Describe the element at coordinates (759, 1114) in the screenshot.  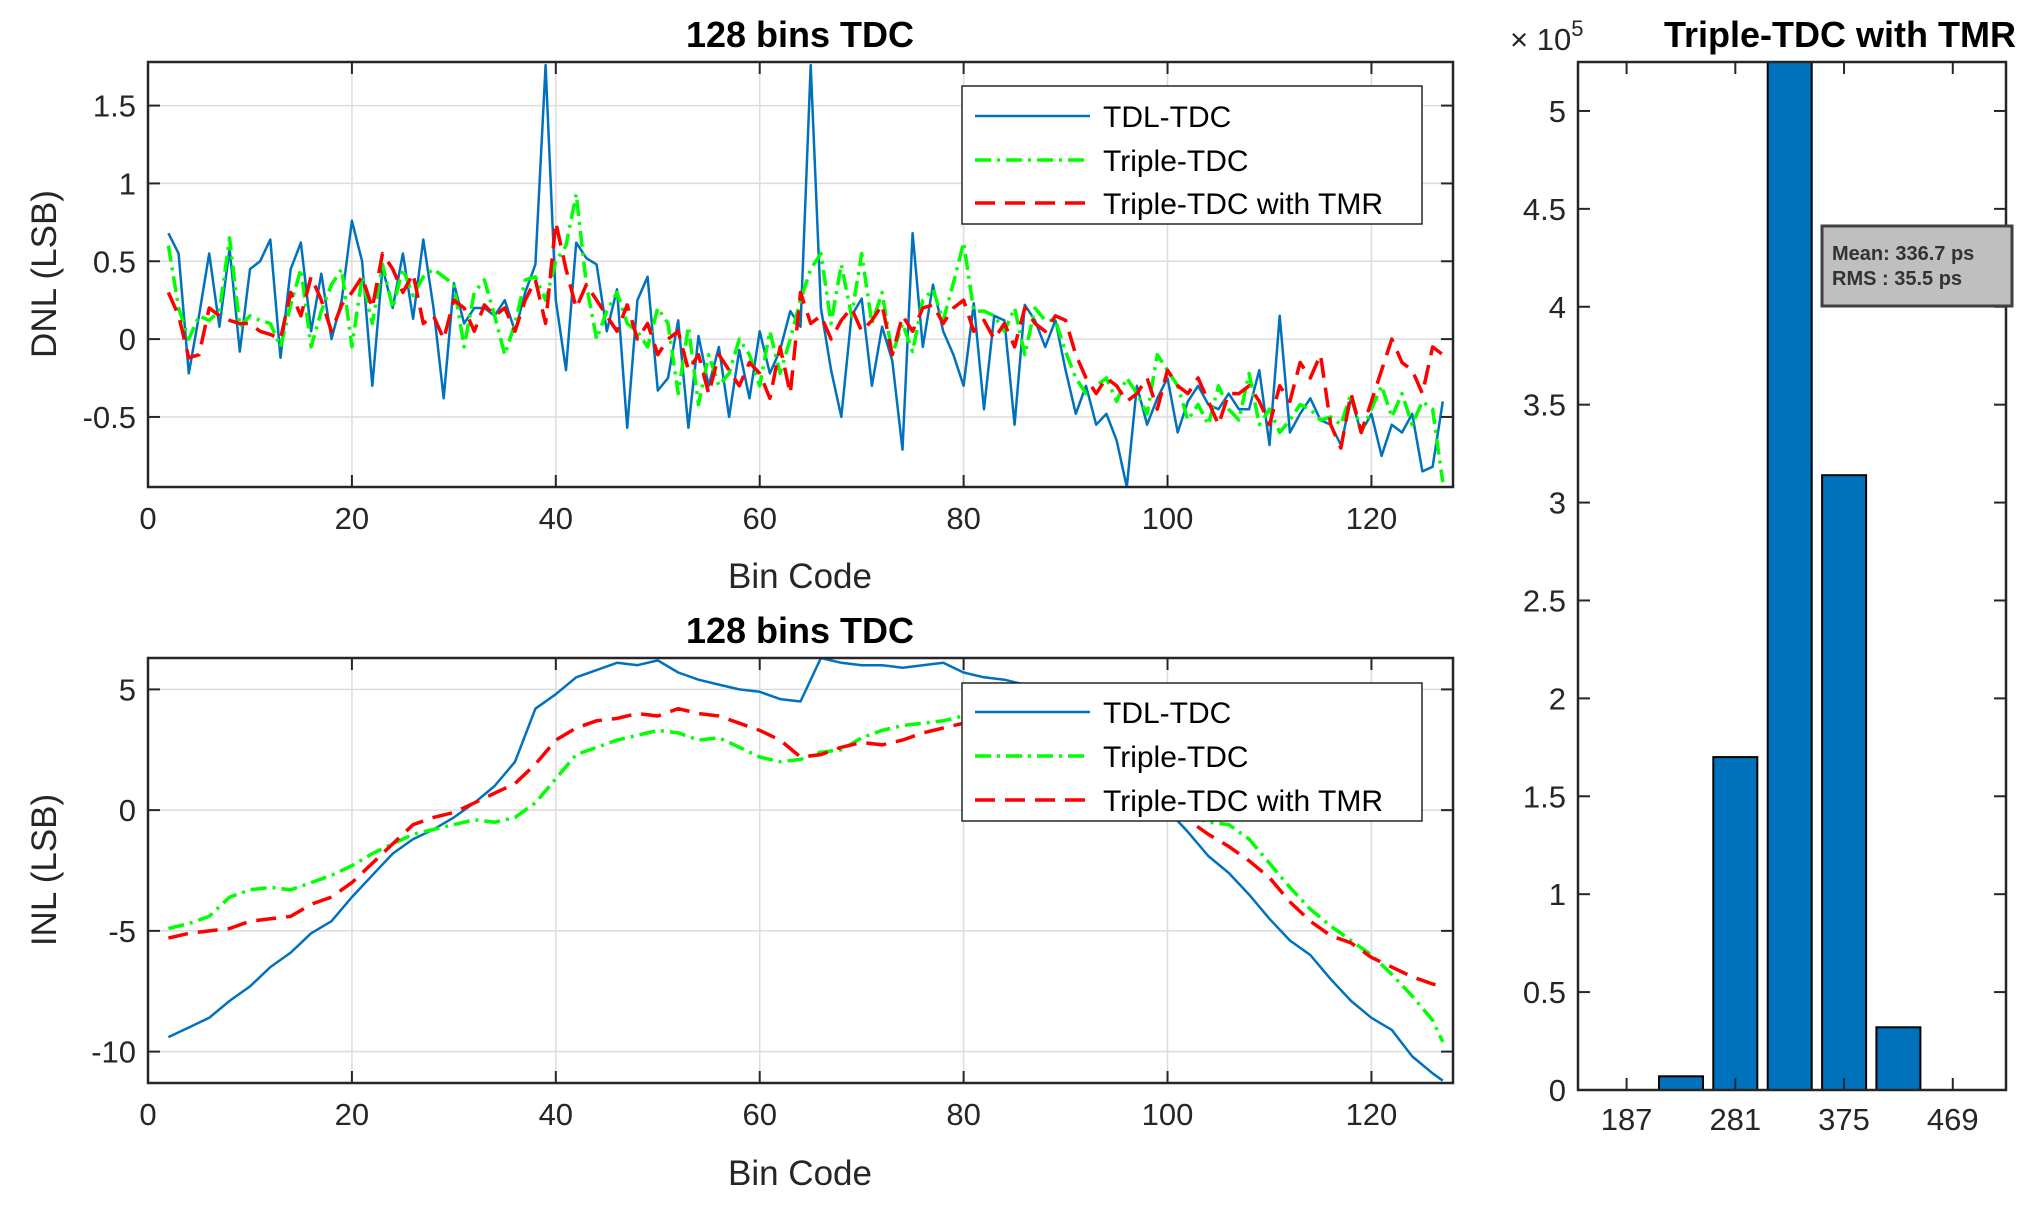
I see `inl-xtick-label: 60` at that location.